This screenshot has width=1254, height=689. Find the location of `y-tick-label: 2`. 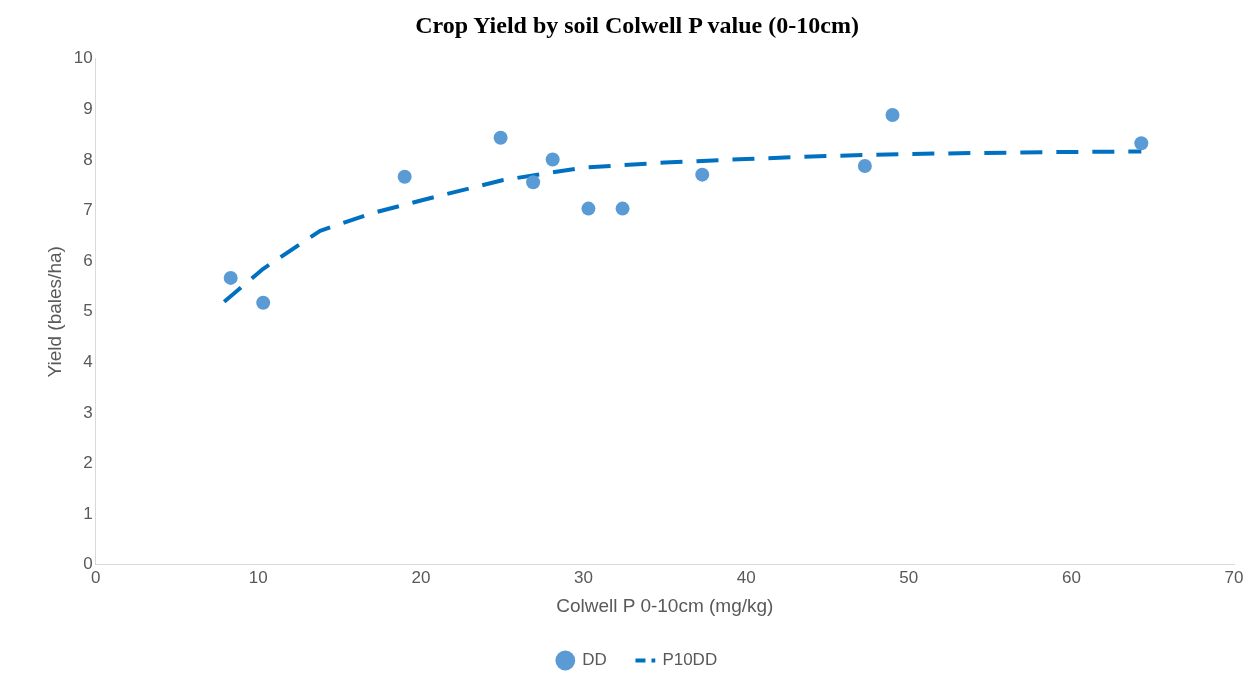

y-tick-label: 2 is located at coordinates (88, 463).